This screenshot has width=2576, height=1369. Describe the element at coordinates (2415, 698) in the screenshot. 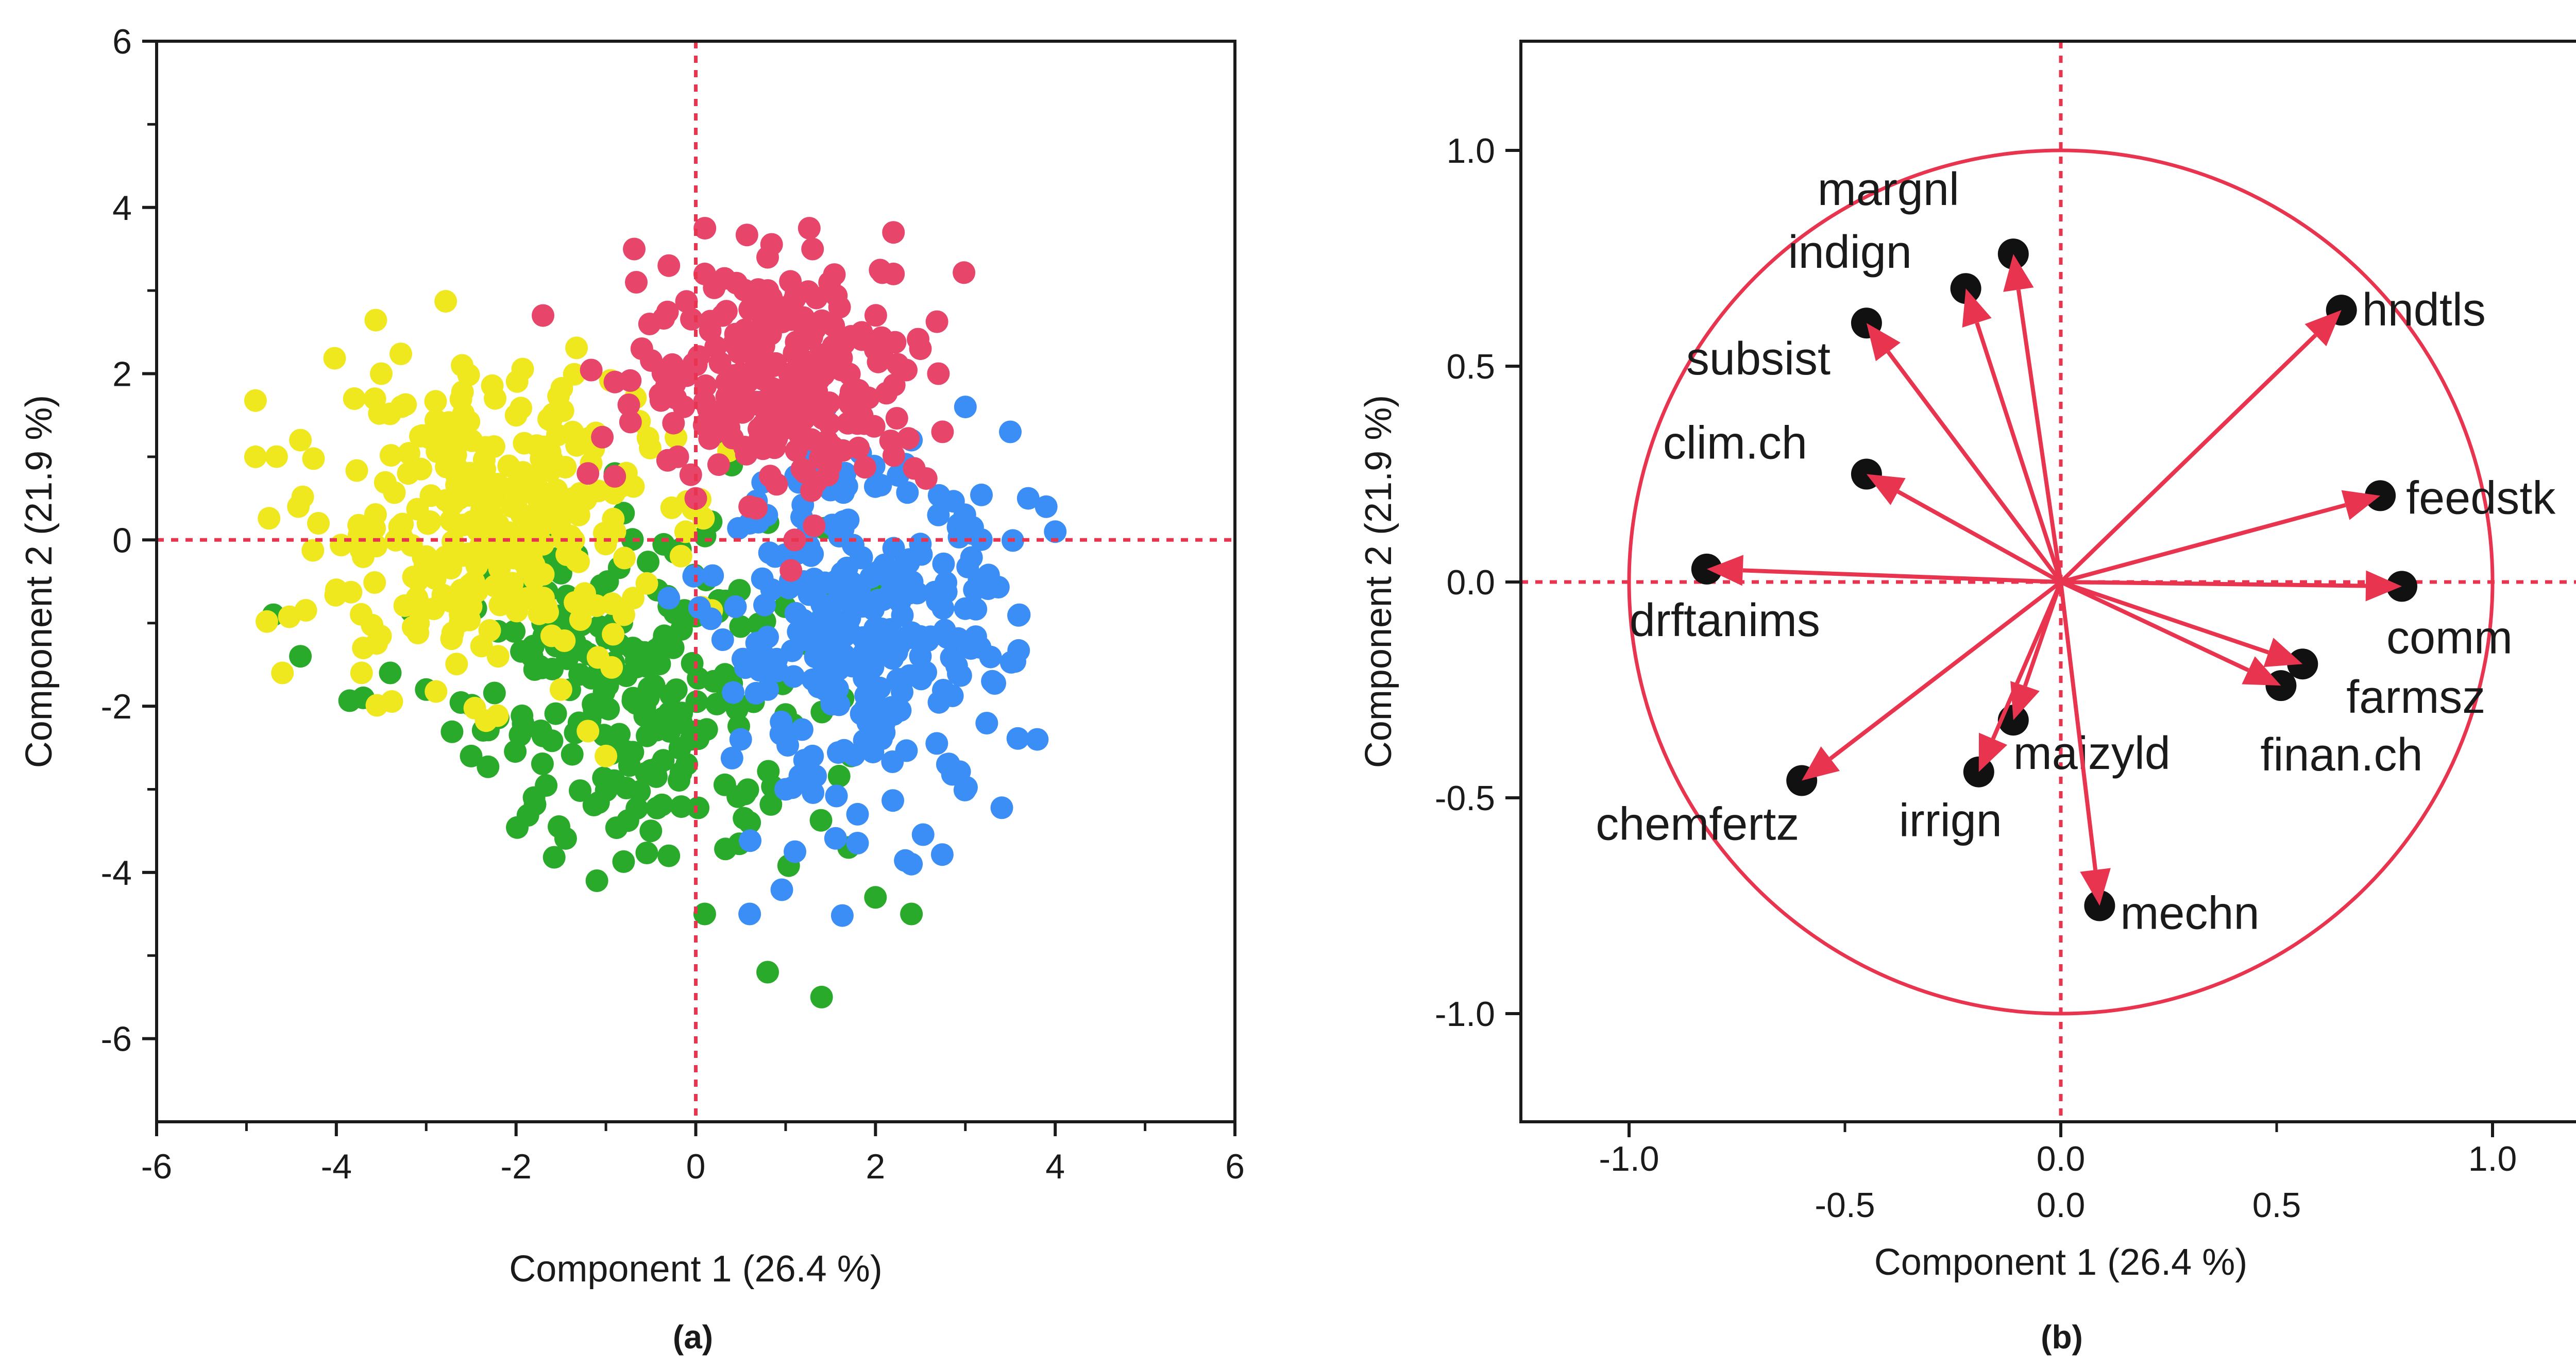

I see `panel-b-variable-label: farmsz` at that location.